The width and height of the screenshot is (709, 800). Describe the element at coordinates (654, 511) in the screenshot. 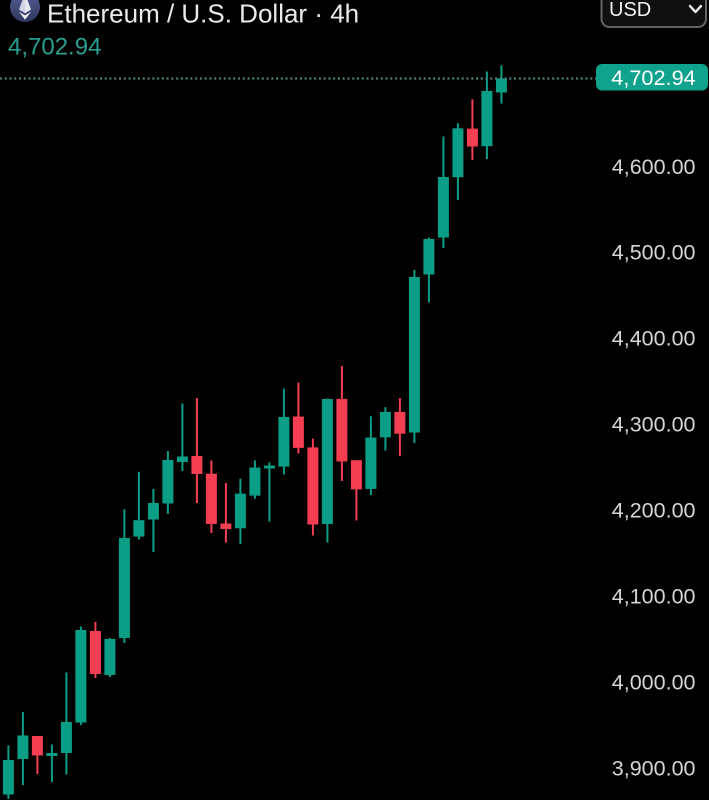

I see `svg-text: 4,200.00` at that location.